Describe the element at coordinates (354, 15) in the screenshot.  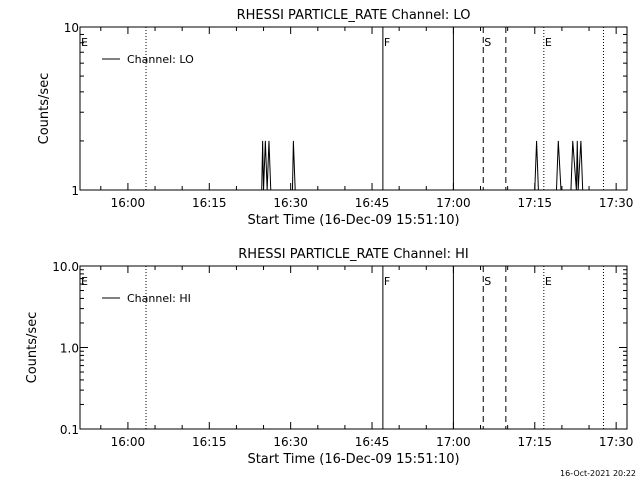
I see `chart-title: RHESSI PARTICLE_RATE Channel: LO` at that location.